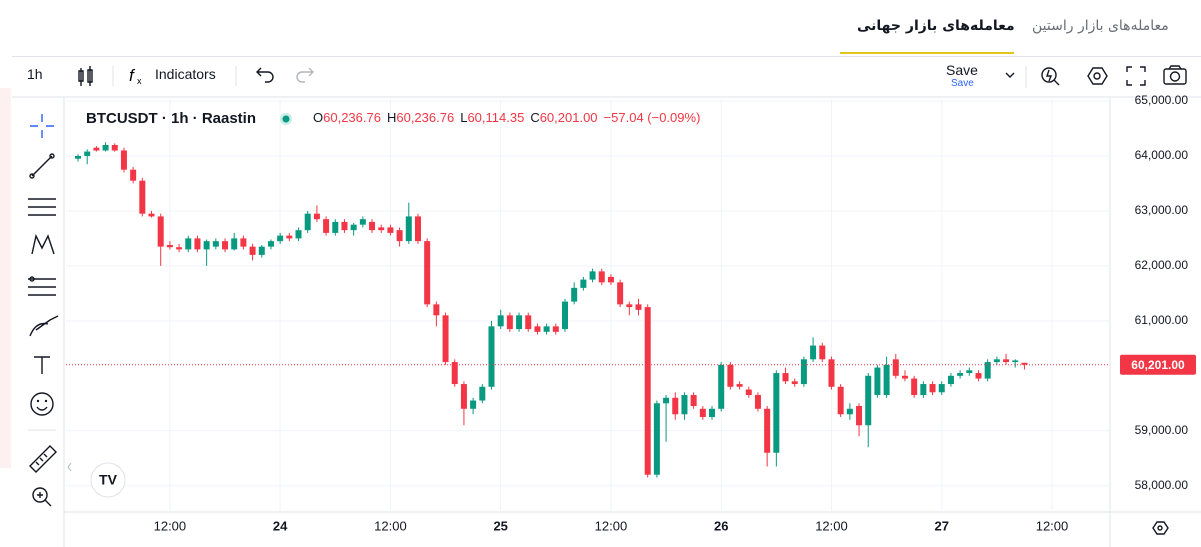 The height and width of the screenshot is (547, 1201). Describe the element at coordinates (42, 497) in the screenshot. I see `zoom-tool` at that location.